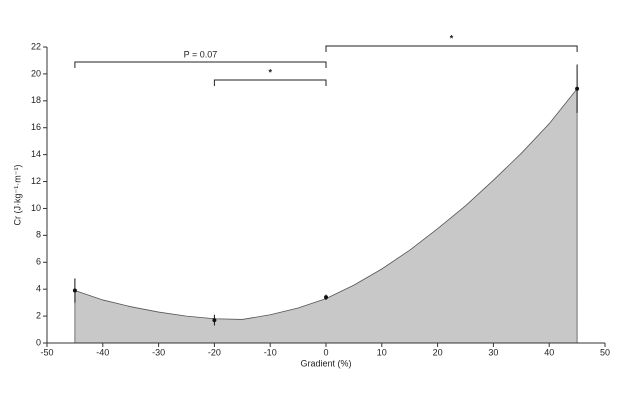 The height and width of the screenshot is (413, 620). What do you see at coordinates (38, 262) in the screenshot?
I see `y-tick-label: 6` at bounding box center [38, 262].